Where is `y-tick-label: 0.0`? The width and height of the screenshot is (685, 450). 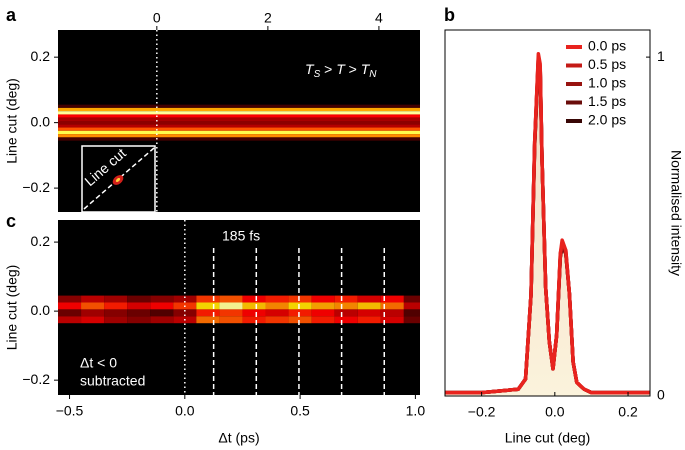
y-tick-label: 0.0 is located at coordinates (41, 121).